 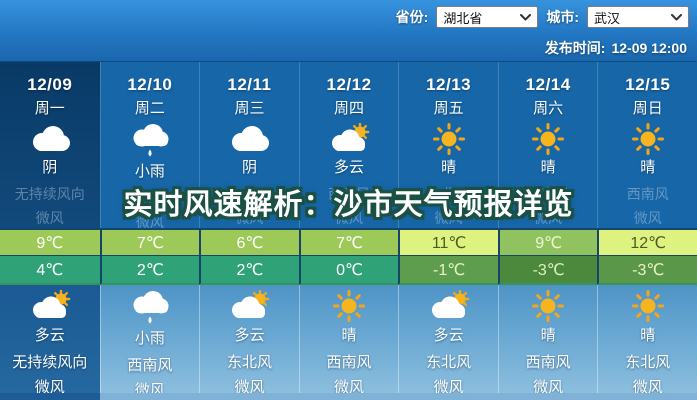 What do you see at coordinates (448, 145) in the screenshot?
I see `day-forecast-cell: 12/13 周五 晴 东北风 微风` at bounding box center [448, 145].